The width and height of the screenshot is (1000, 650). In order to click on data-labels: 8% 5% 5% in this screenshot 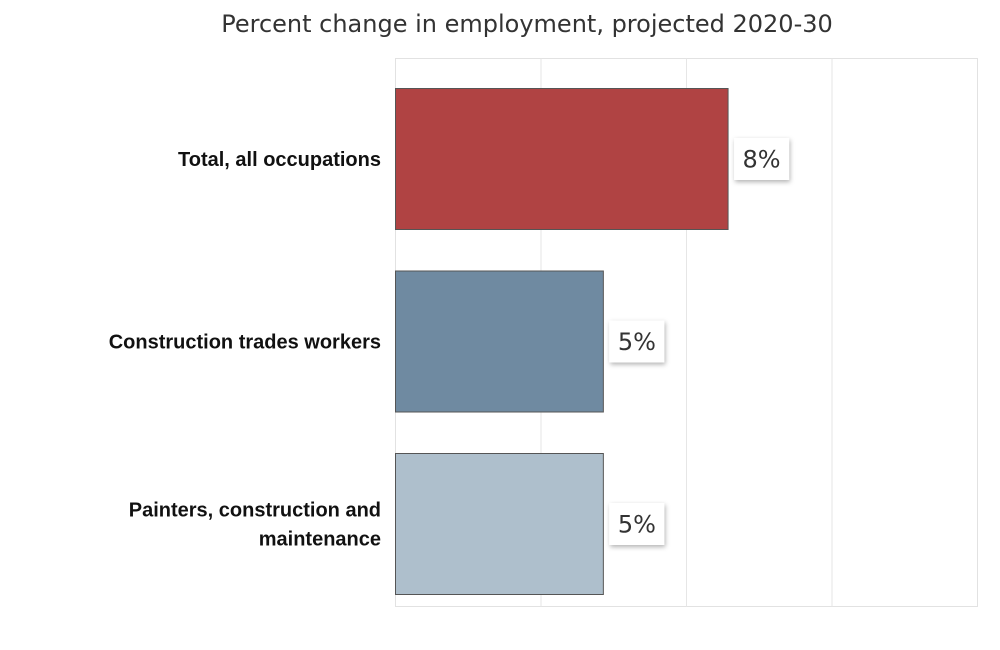, I will do `click(699, 341)`.